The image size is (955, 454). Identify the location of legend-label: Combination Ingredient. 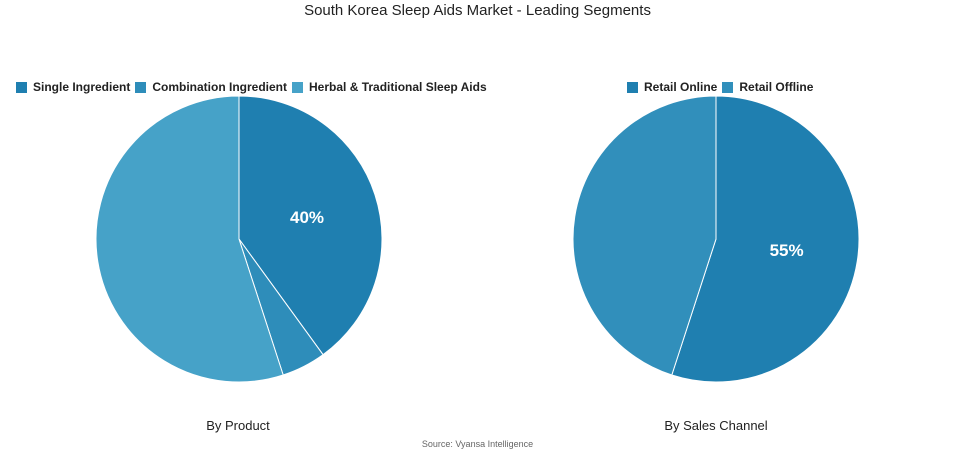
(220, 87).